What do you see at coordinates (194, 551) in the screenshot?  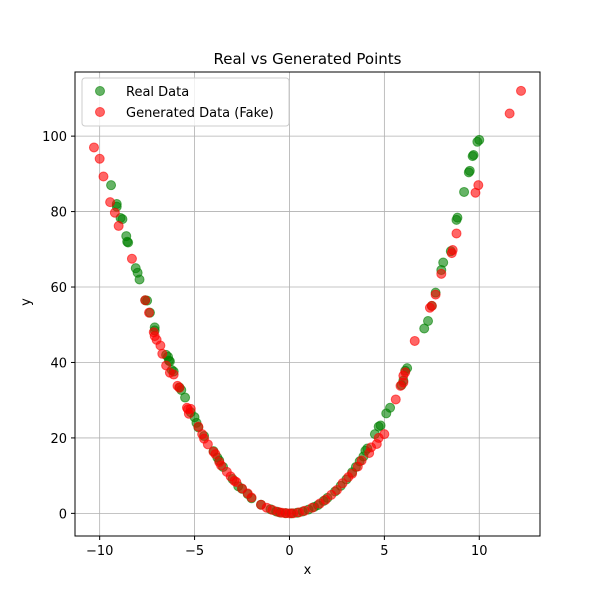 I see `x-tick-label: −5` at bounding box center [194, 551].